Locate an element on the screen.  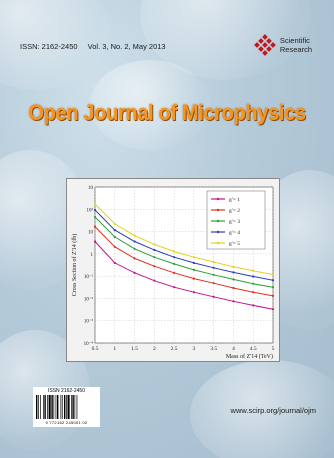
issn-volume-line: ISSN: 2162-2450 Vol. 3, No. 2, May 2013 is located at coordinates (97, 46).